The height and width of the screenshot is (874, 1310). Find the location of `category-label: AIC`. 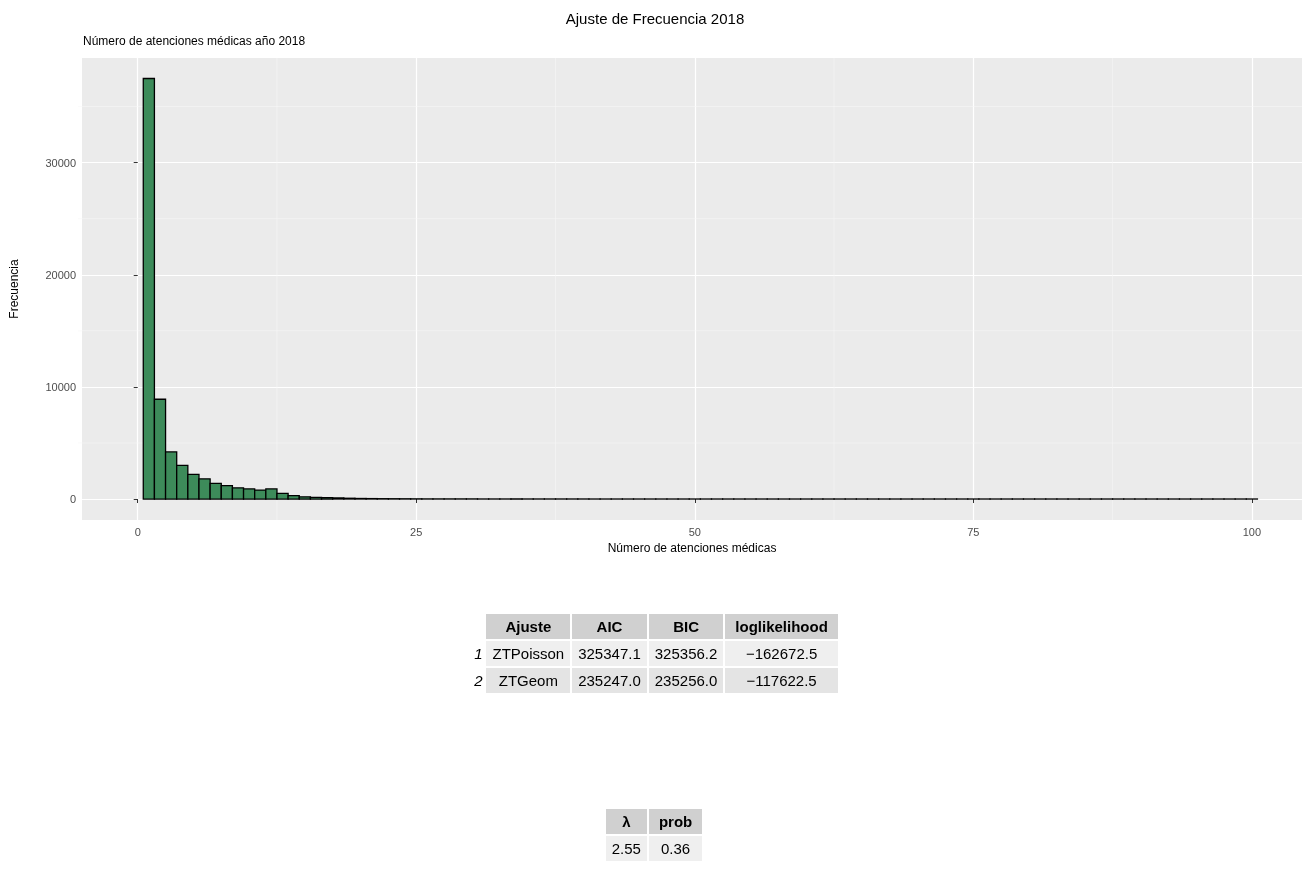

category-label: AIC is located at coordinates (609, 626).